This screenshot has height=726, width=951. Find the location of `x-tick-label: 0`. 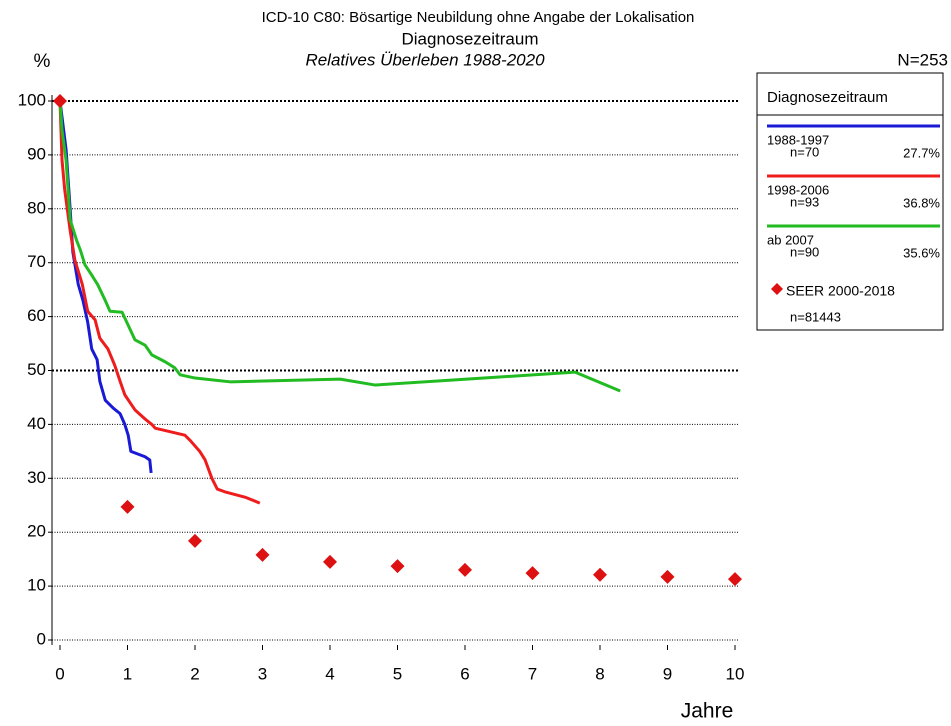

x-tick-label: 0 is located at coordinates (59, 673).